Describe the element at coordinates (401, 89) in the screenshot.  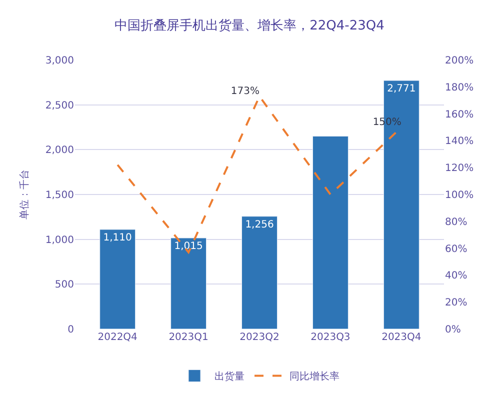
I see `data-label: 2,771` at that location.